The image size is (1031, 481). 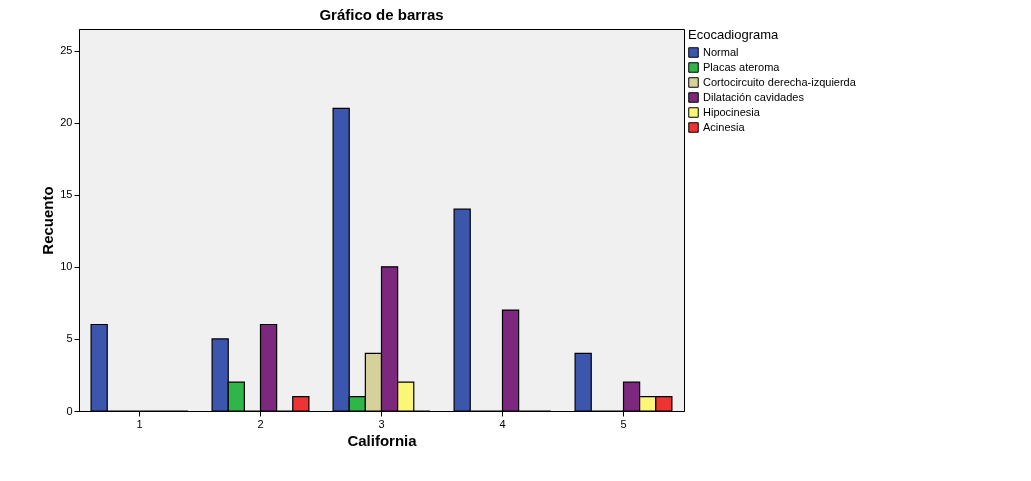 What do you see at coordinates (381, 14) in the screenshot?
I see `chart-title: Gráfico de barras` at bounding box center [381, 14].